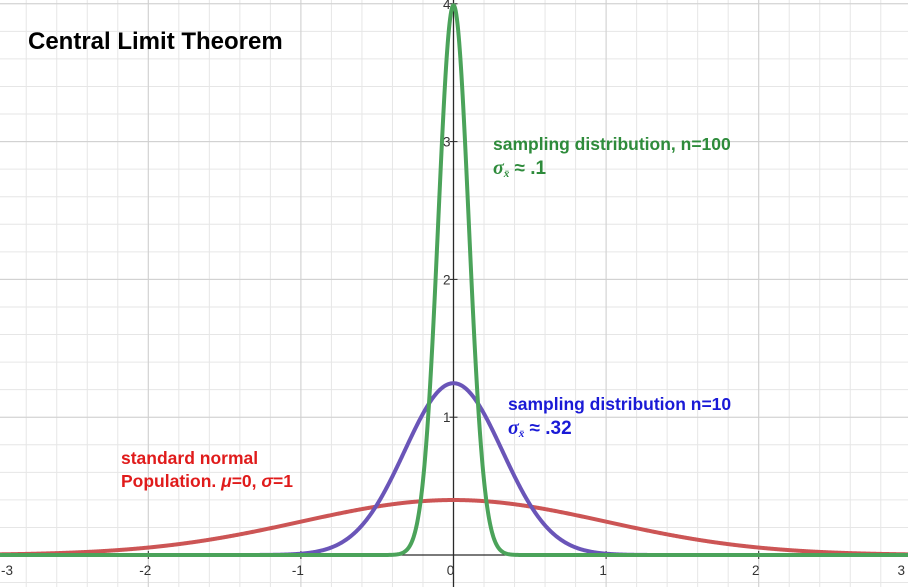 The width and height of the screenshot is (908, 587). Describe the element at coordinates (447, 279) in the screenshot. I see `y-tick-label: 2` at that location.